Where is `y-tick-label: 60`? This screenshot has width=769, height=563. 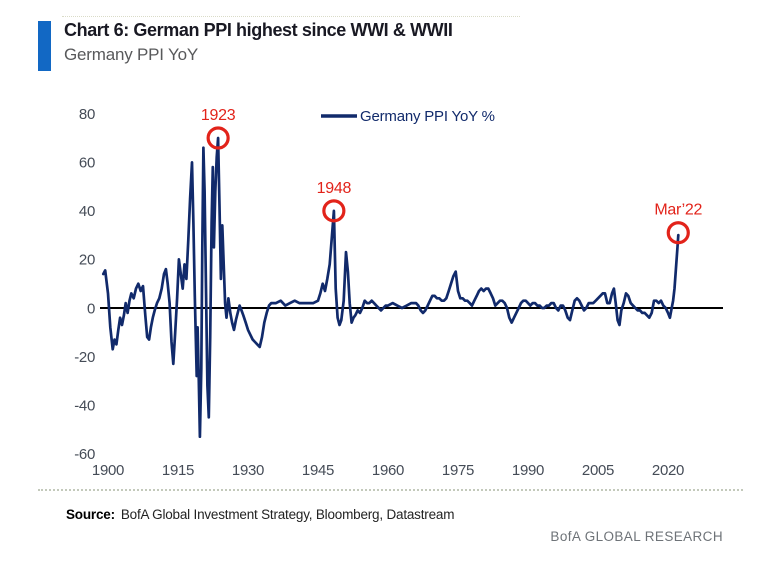
y-tick-label: 60 is located at coordinates (87, 163).